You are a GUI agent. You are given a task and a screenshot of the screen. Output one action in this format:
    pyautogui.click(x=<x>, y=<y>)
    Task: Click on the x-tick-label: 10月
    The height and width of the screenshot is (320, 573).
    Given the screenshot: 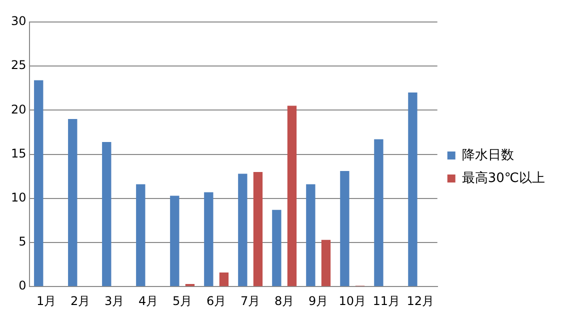 What is the action you would take?
    pyautogui.click(x=352, y=301)
    